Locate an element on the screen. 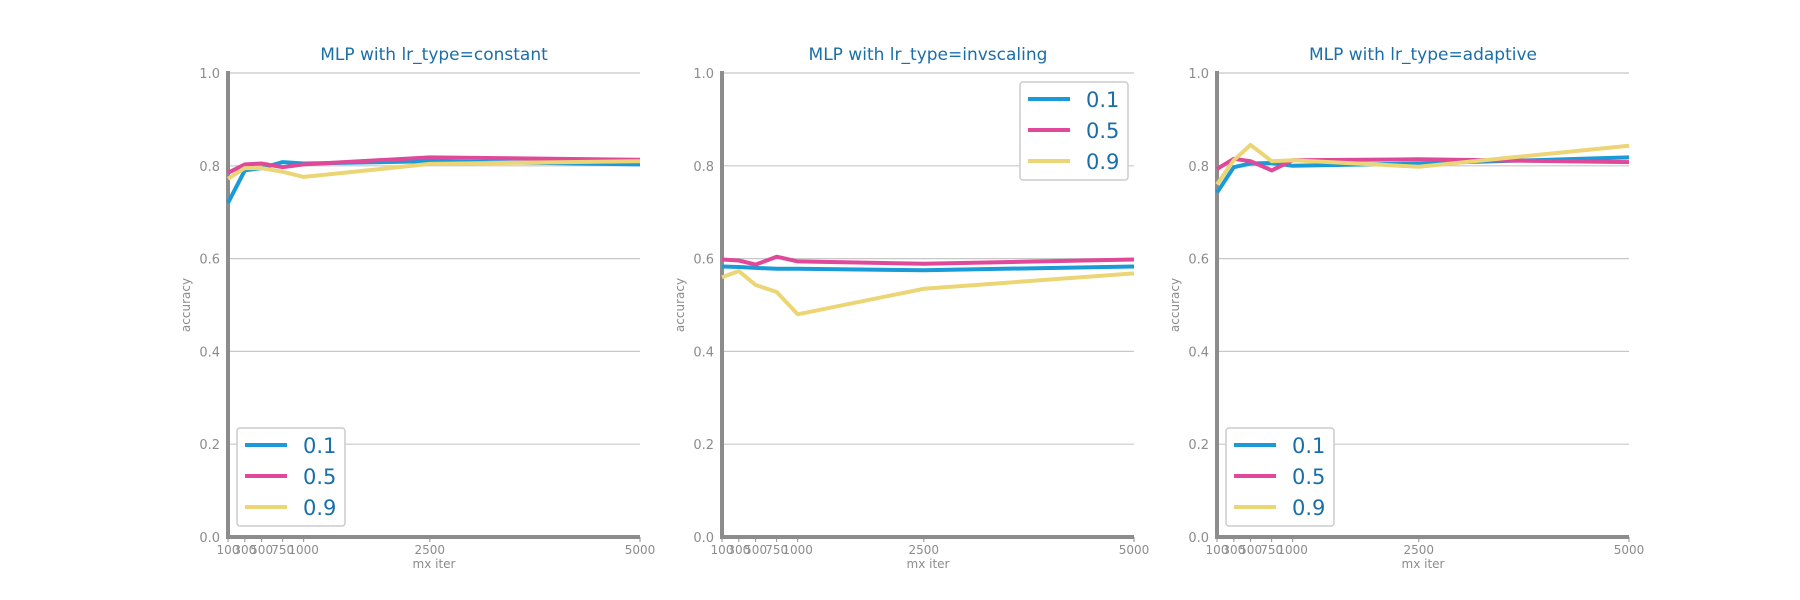 The width and height of the screenshot is (1800, 600). series-line-0.1 is located at coordinates (928, 268).